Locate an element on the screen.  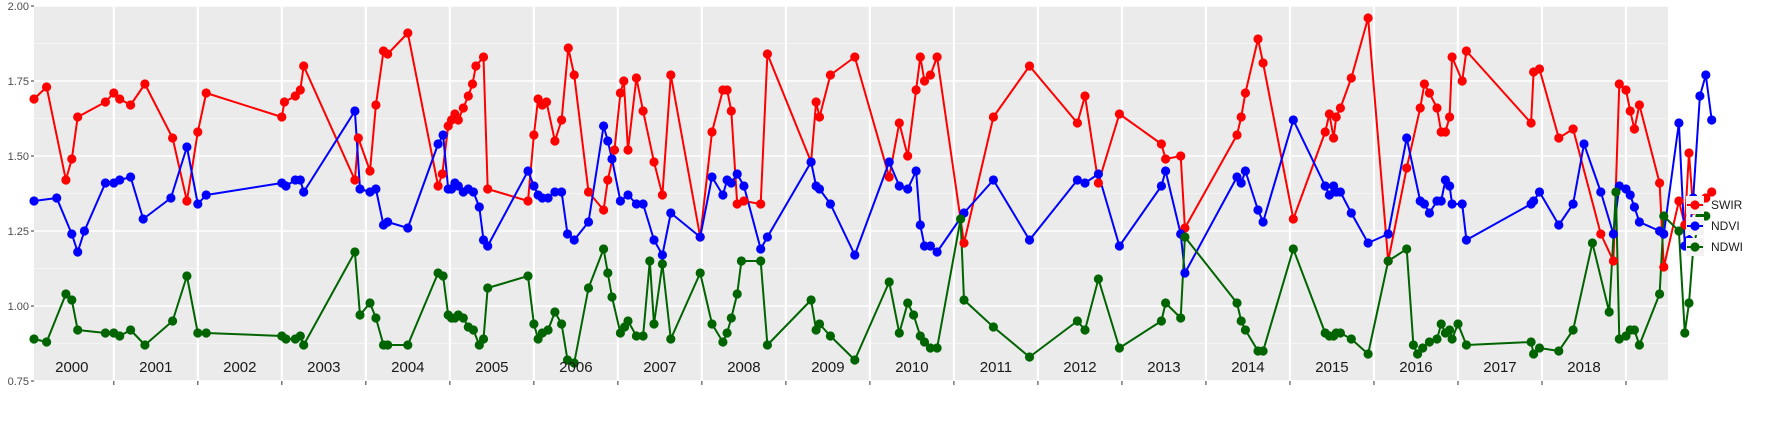
y-tick-label: 1.00 is located at coordinates (18, 307).